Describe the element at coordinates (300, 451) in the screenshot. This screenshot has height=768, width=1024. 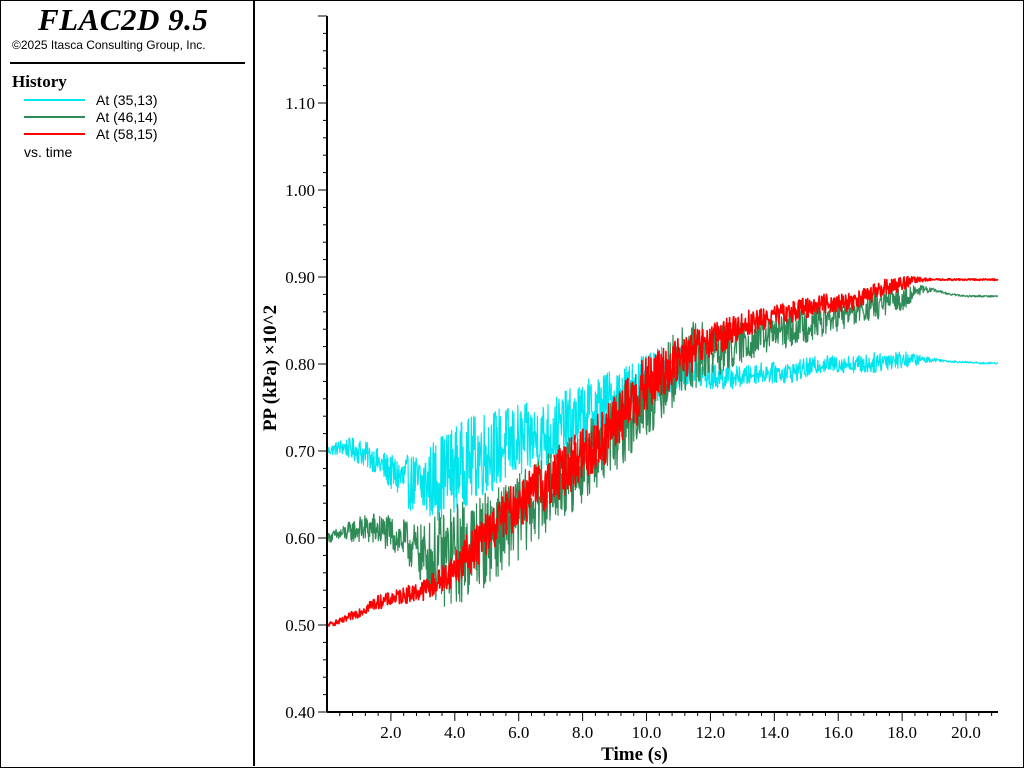
I see `y-tick-label: 0.70` at that location.